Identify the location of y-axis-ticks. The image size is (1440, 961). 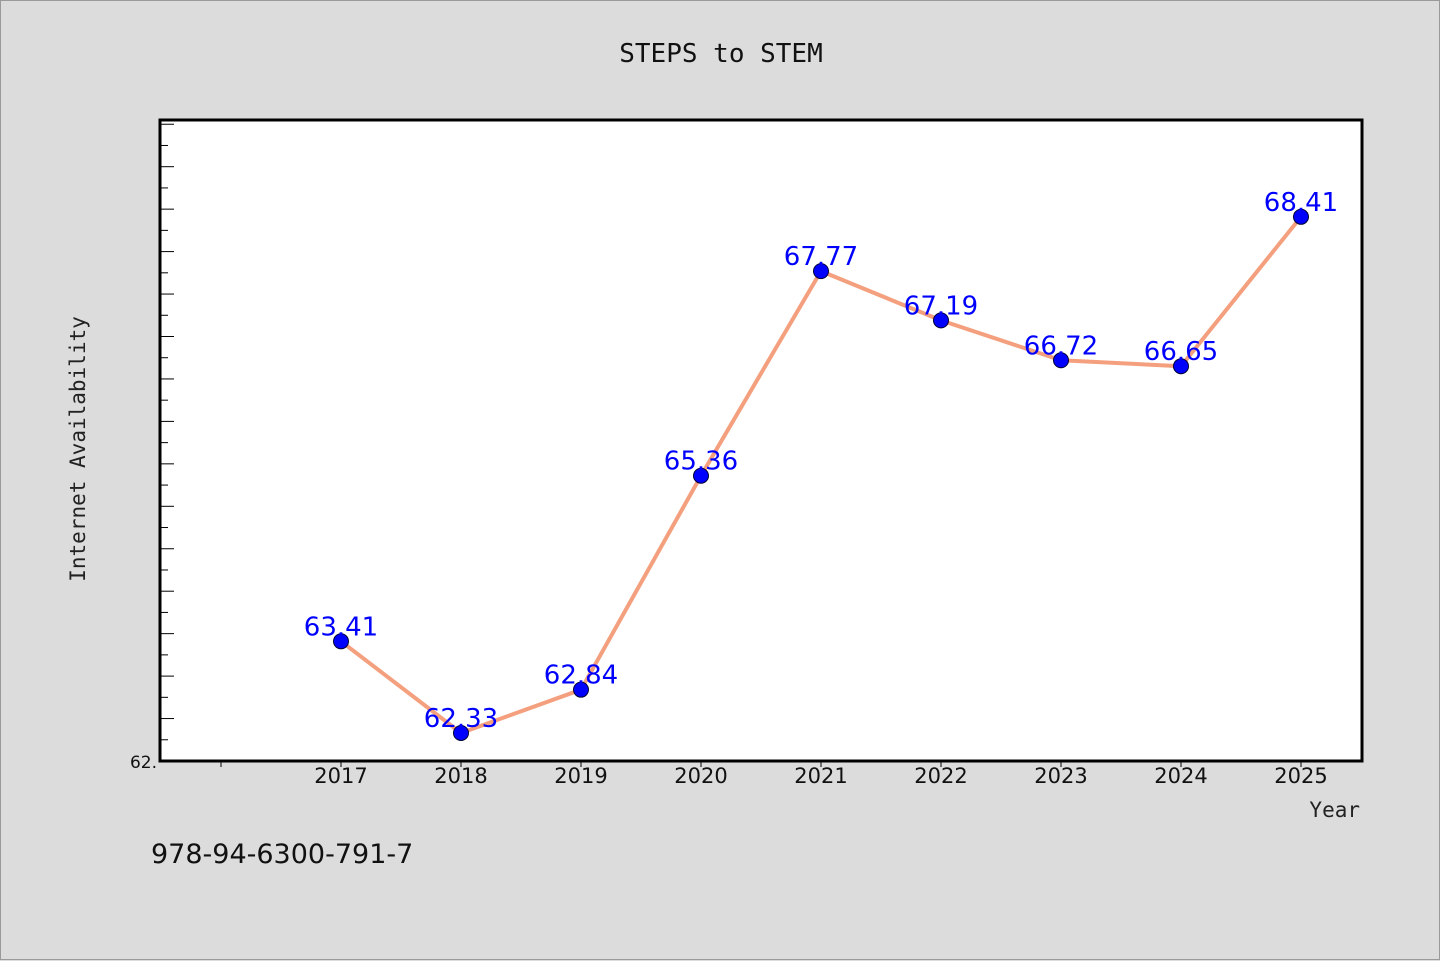
(167, 442).